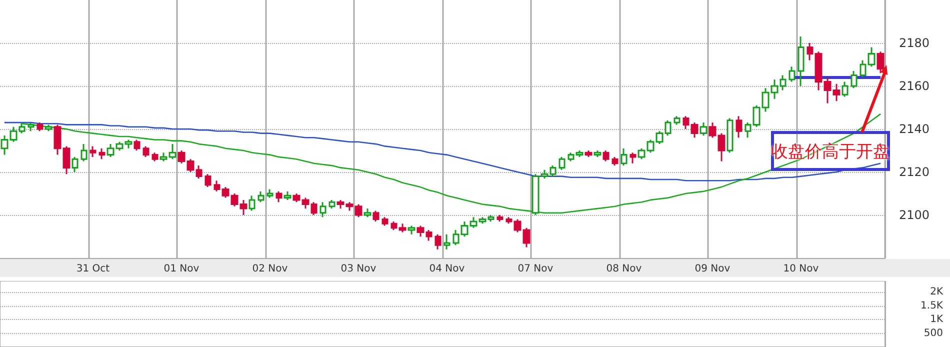 The image size is (950, 347). Describe the element at coordinates (914, 43) in the screenshot. I see `y-tick-label: 2180` at that location.